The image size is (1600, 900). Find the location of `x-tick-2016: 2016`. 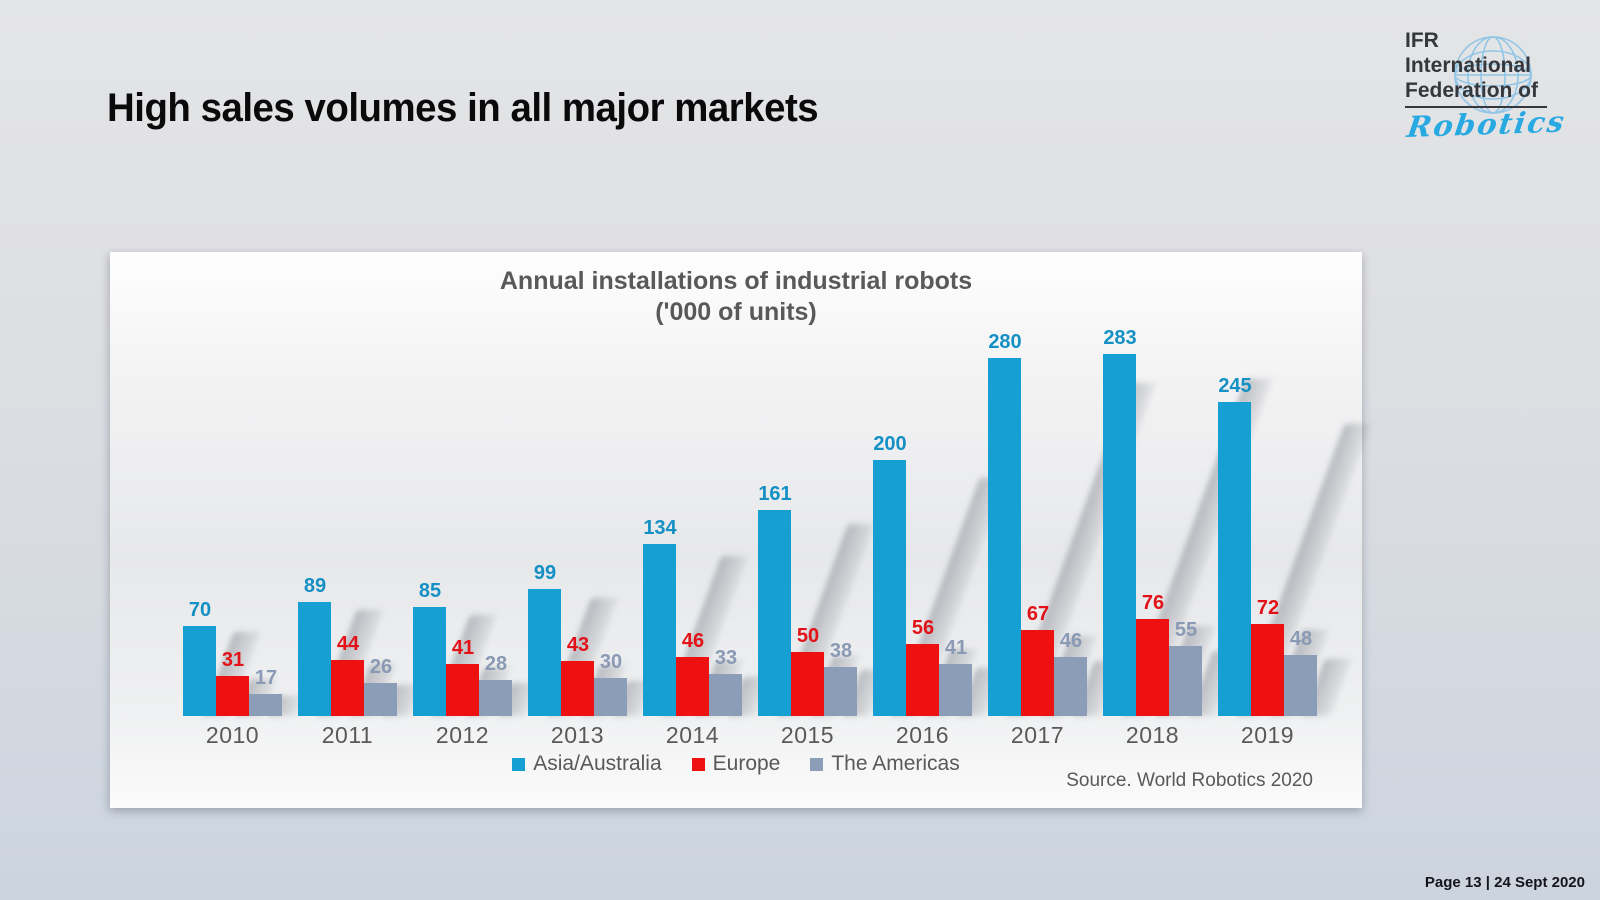

x-tick-2016: 2016 is located at coordinates (922, 735).